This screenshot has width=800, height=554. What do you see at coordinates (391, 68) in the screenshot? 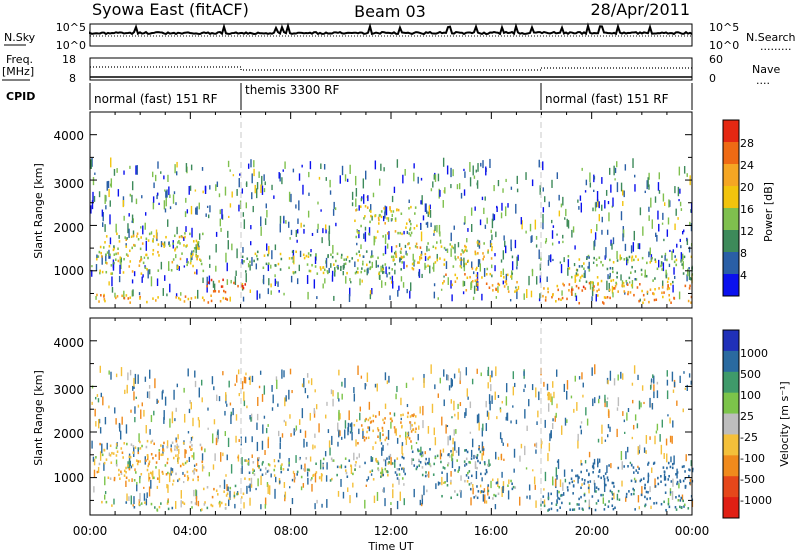
I see `nave-trace` at bounding box center [391, 68].